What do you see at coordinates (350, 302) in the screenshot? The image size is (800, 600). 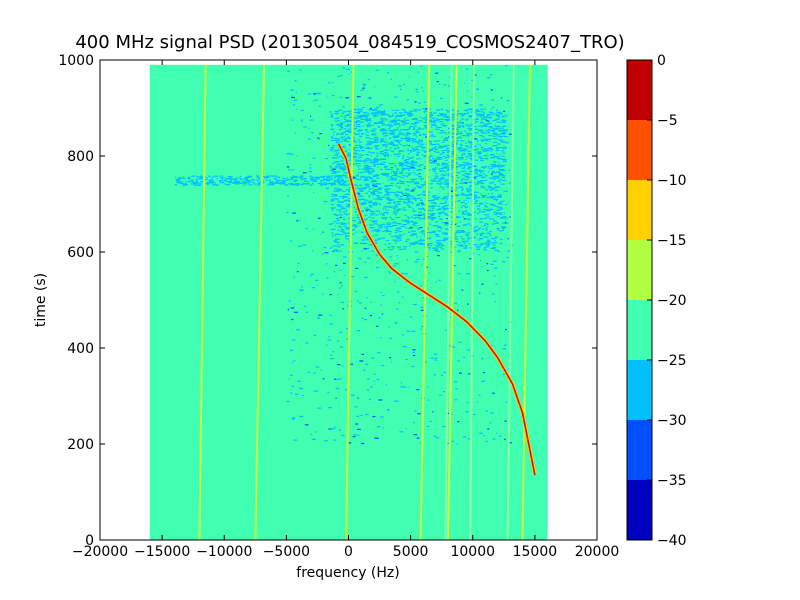 I see `interference-line` at bounding box center [350, 302].